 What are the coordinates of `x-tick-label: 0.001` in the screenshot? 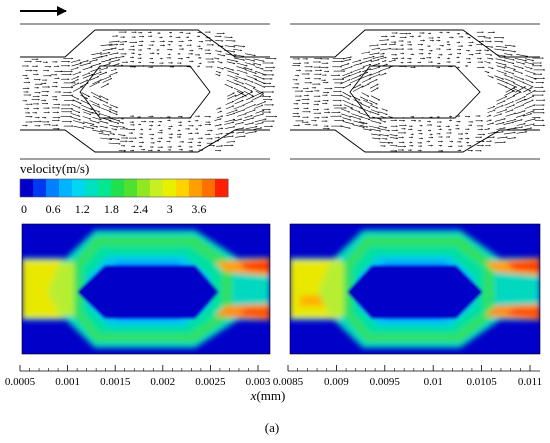 It's located at (67, 382).